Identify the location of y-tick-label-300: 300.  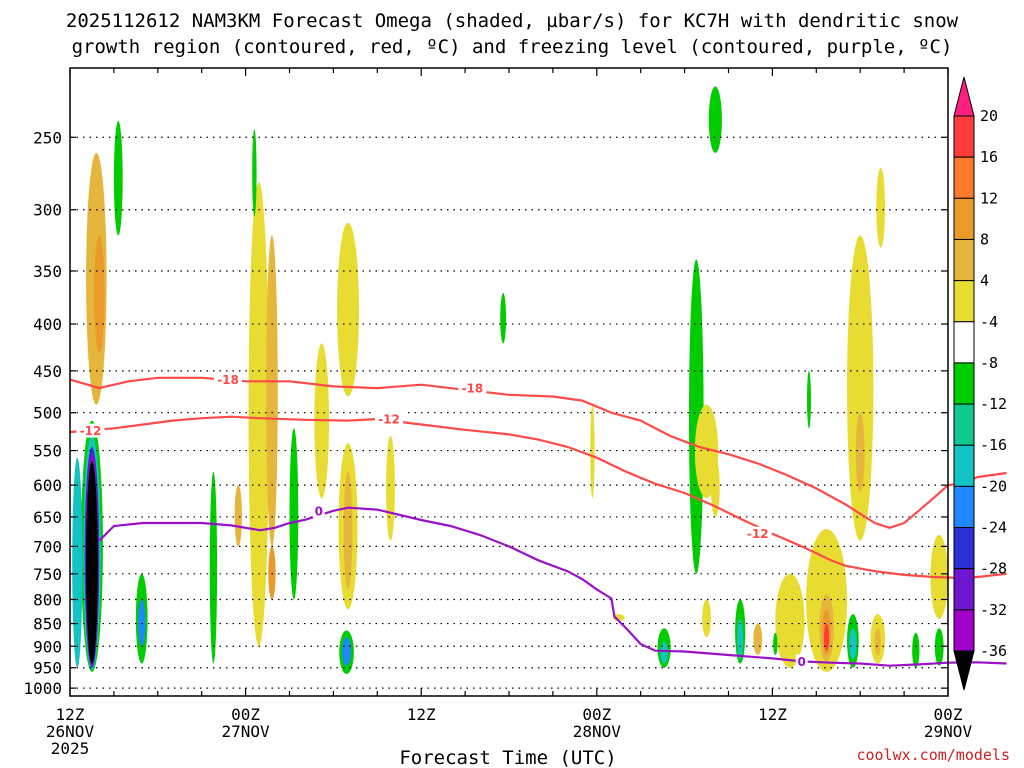
(47, 210).